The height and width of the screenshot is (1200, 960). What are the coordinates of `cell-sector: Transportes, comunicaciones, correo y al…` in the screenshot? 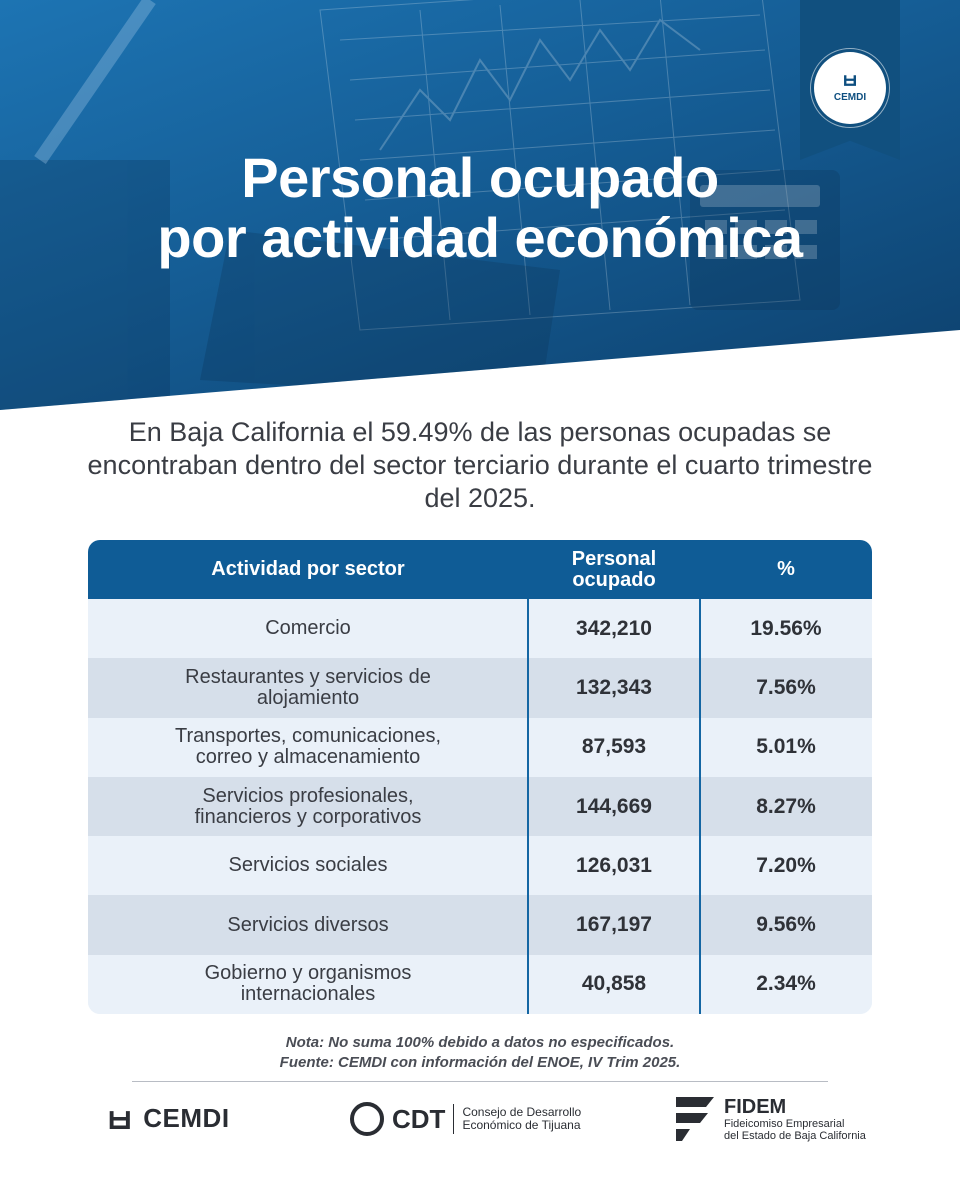 It's located at (308, 747).